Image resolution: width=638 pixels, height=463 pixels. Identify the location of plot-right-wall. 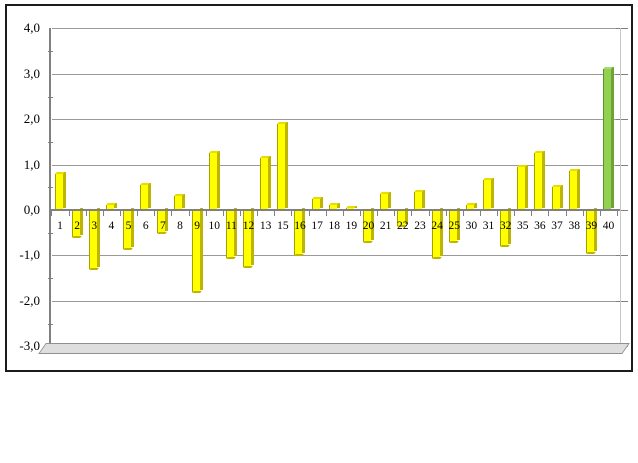
(620, 187).